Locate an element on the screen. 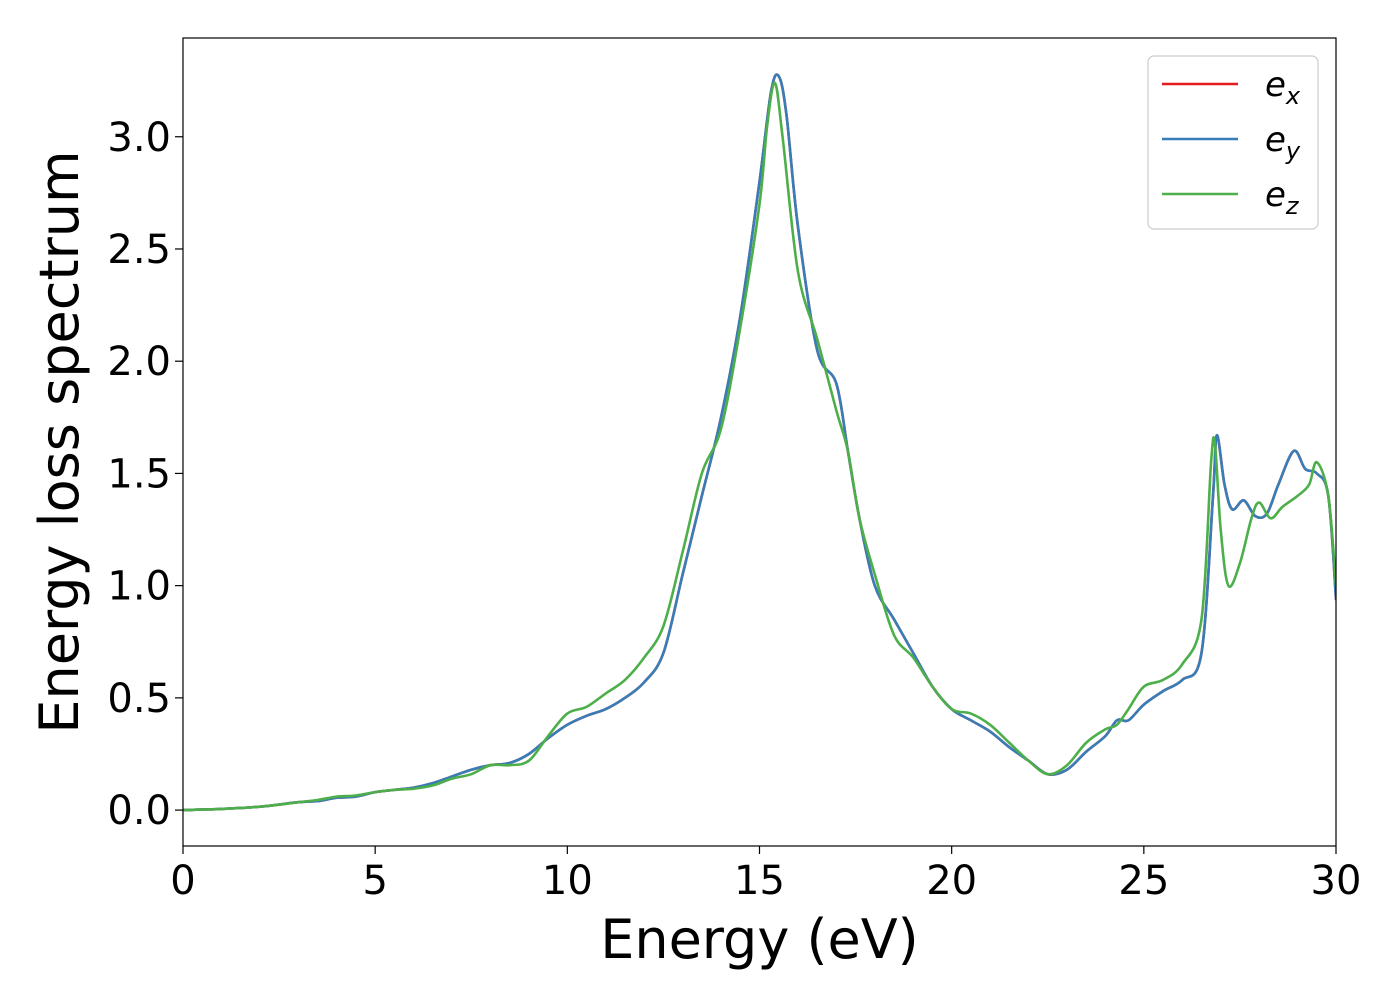  legend-label: ez is located at coordinates (1282, 197).